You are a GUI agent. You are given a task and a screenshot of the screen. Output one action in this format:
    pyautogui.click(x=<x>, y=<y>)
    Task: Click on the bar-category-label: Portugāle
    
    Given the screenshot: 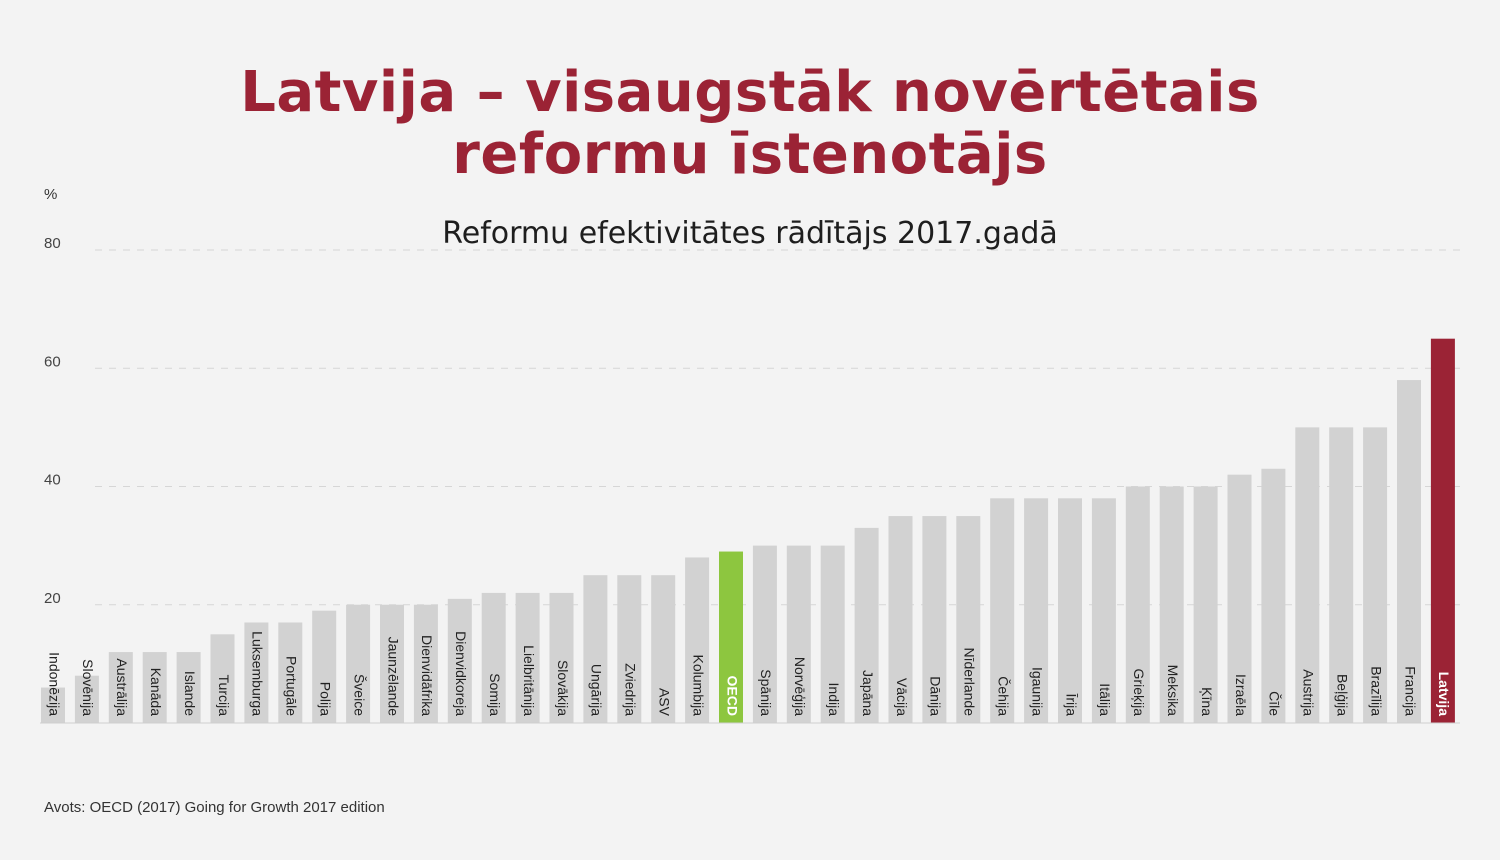 What is the action you would take?
    pyautogui.click(x=292, y=686)
    